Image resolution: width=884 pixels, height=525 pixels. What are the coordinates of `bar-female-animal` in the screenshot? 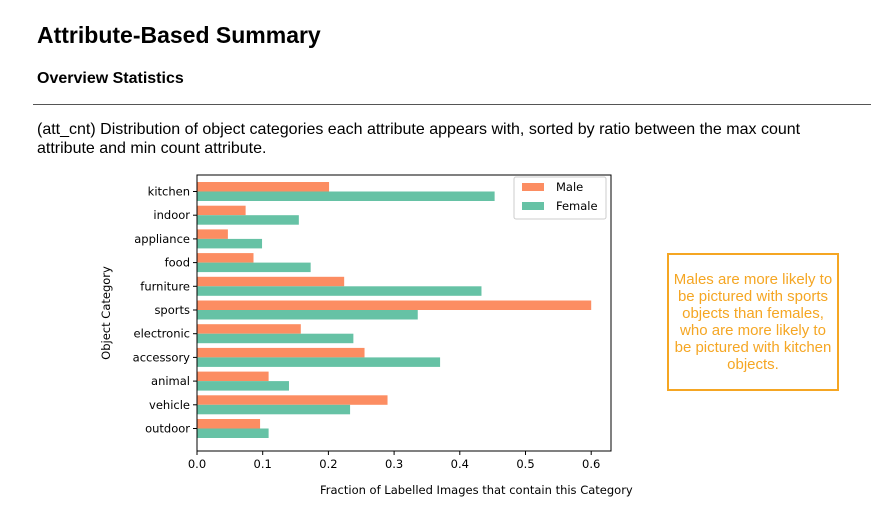 It's located at (243, 386).